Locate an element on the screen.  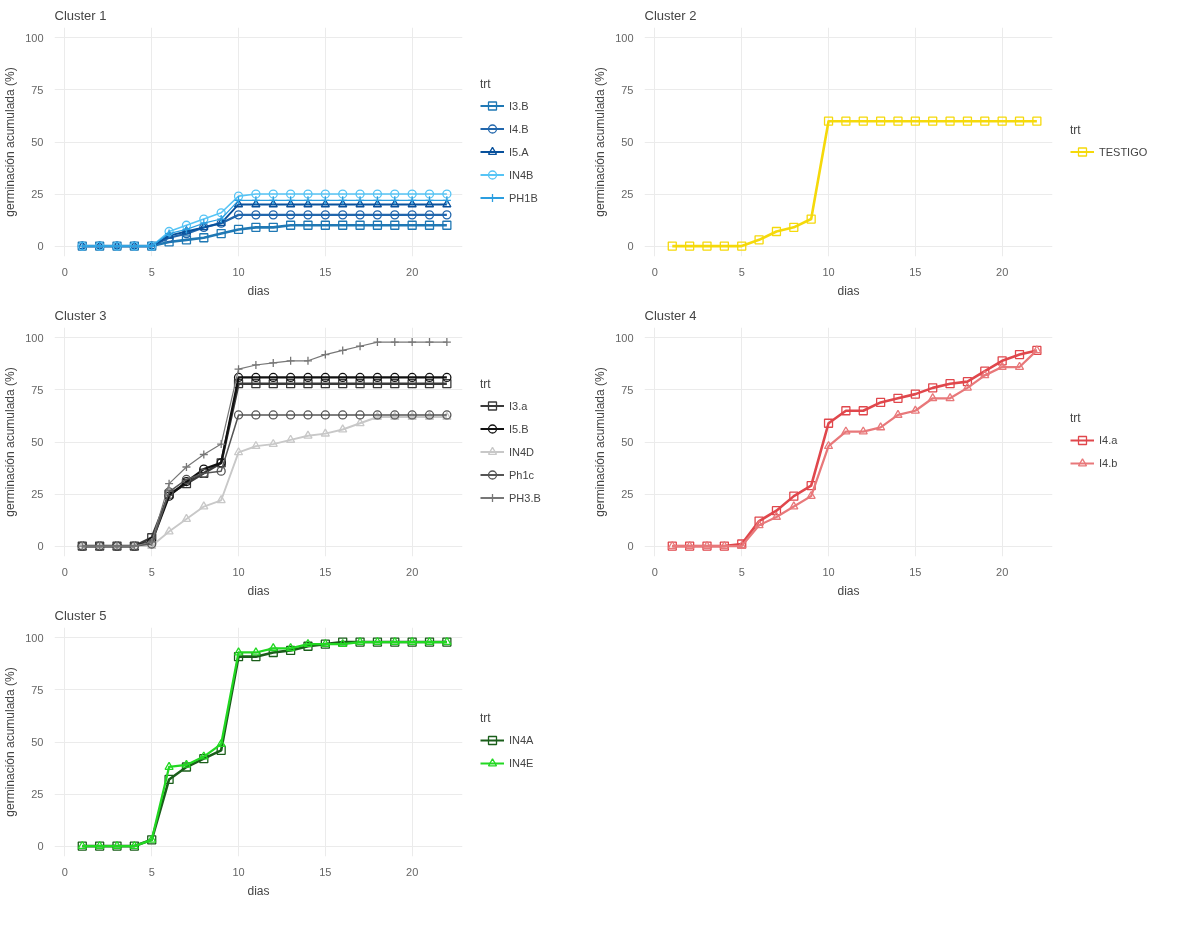
legend-label: I5.A is located at coordinates (519, 151).